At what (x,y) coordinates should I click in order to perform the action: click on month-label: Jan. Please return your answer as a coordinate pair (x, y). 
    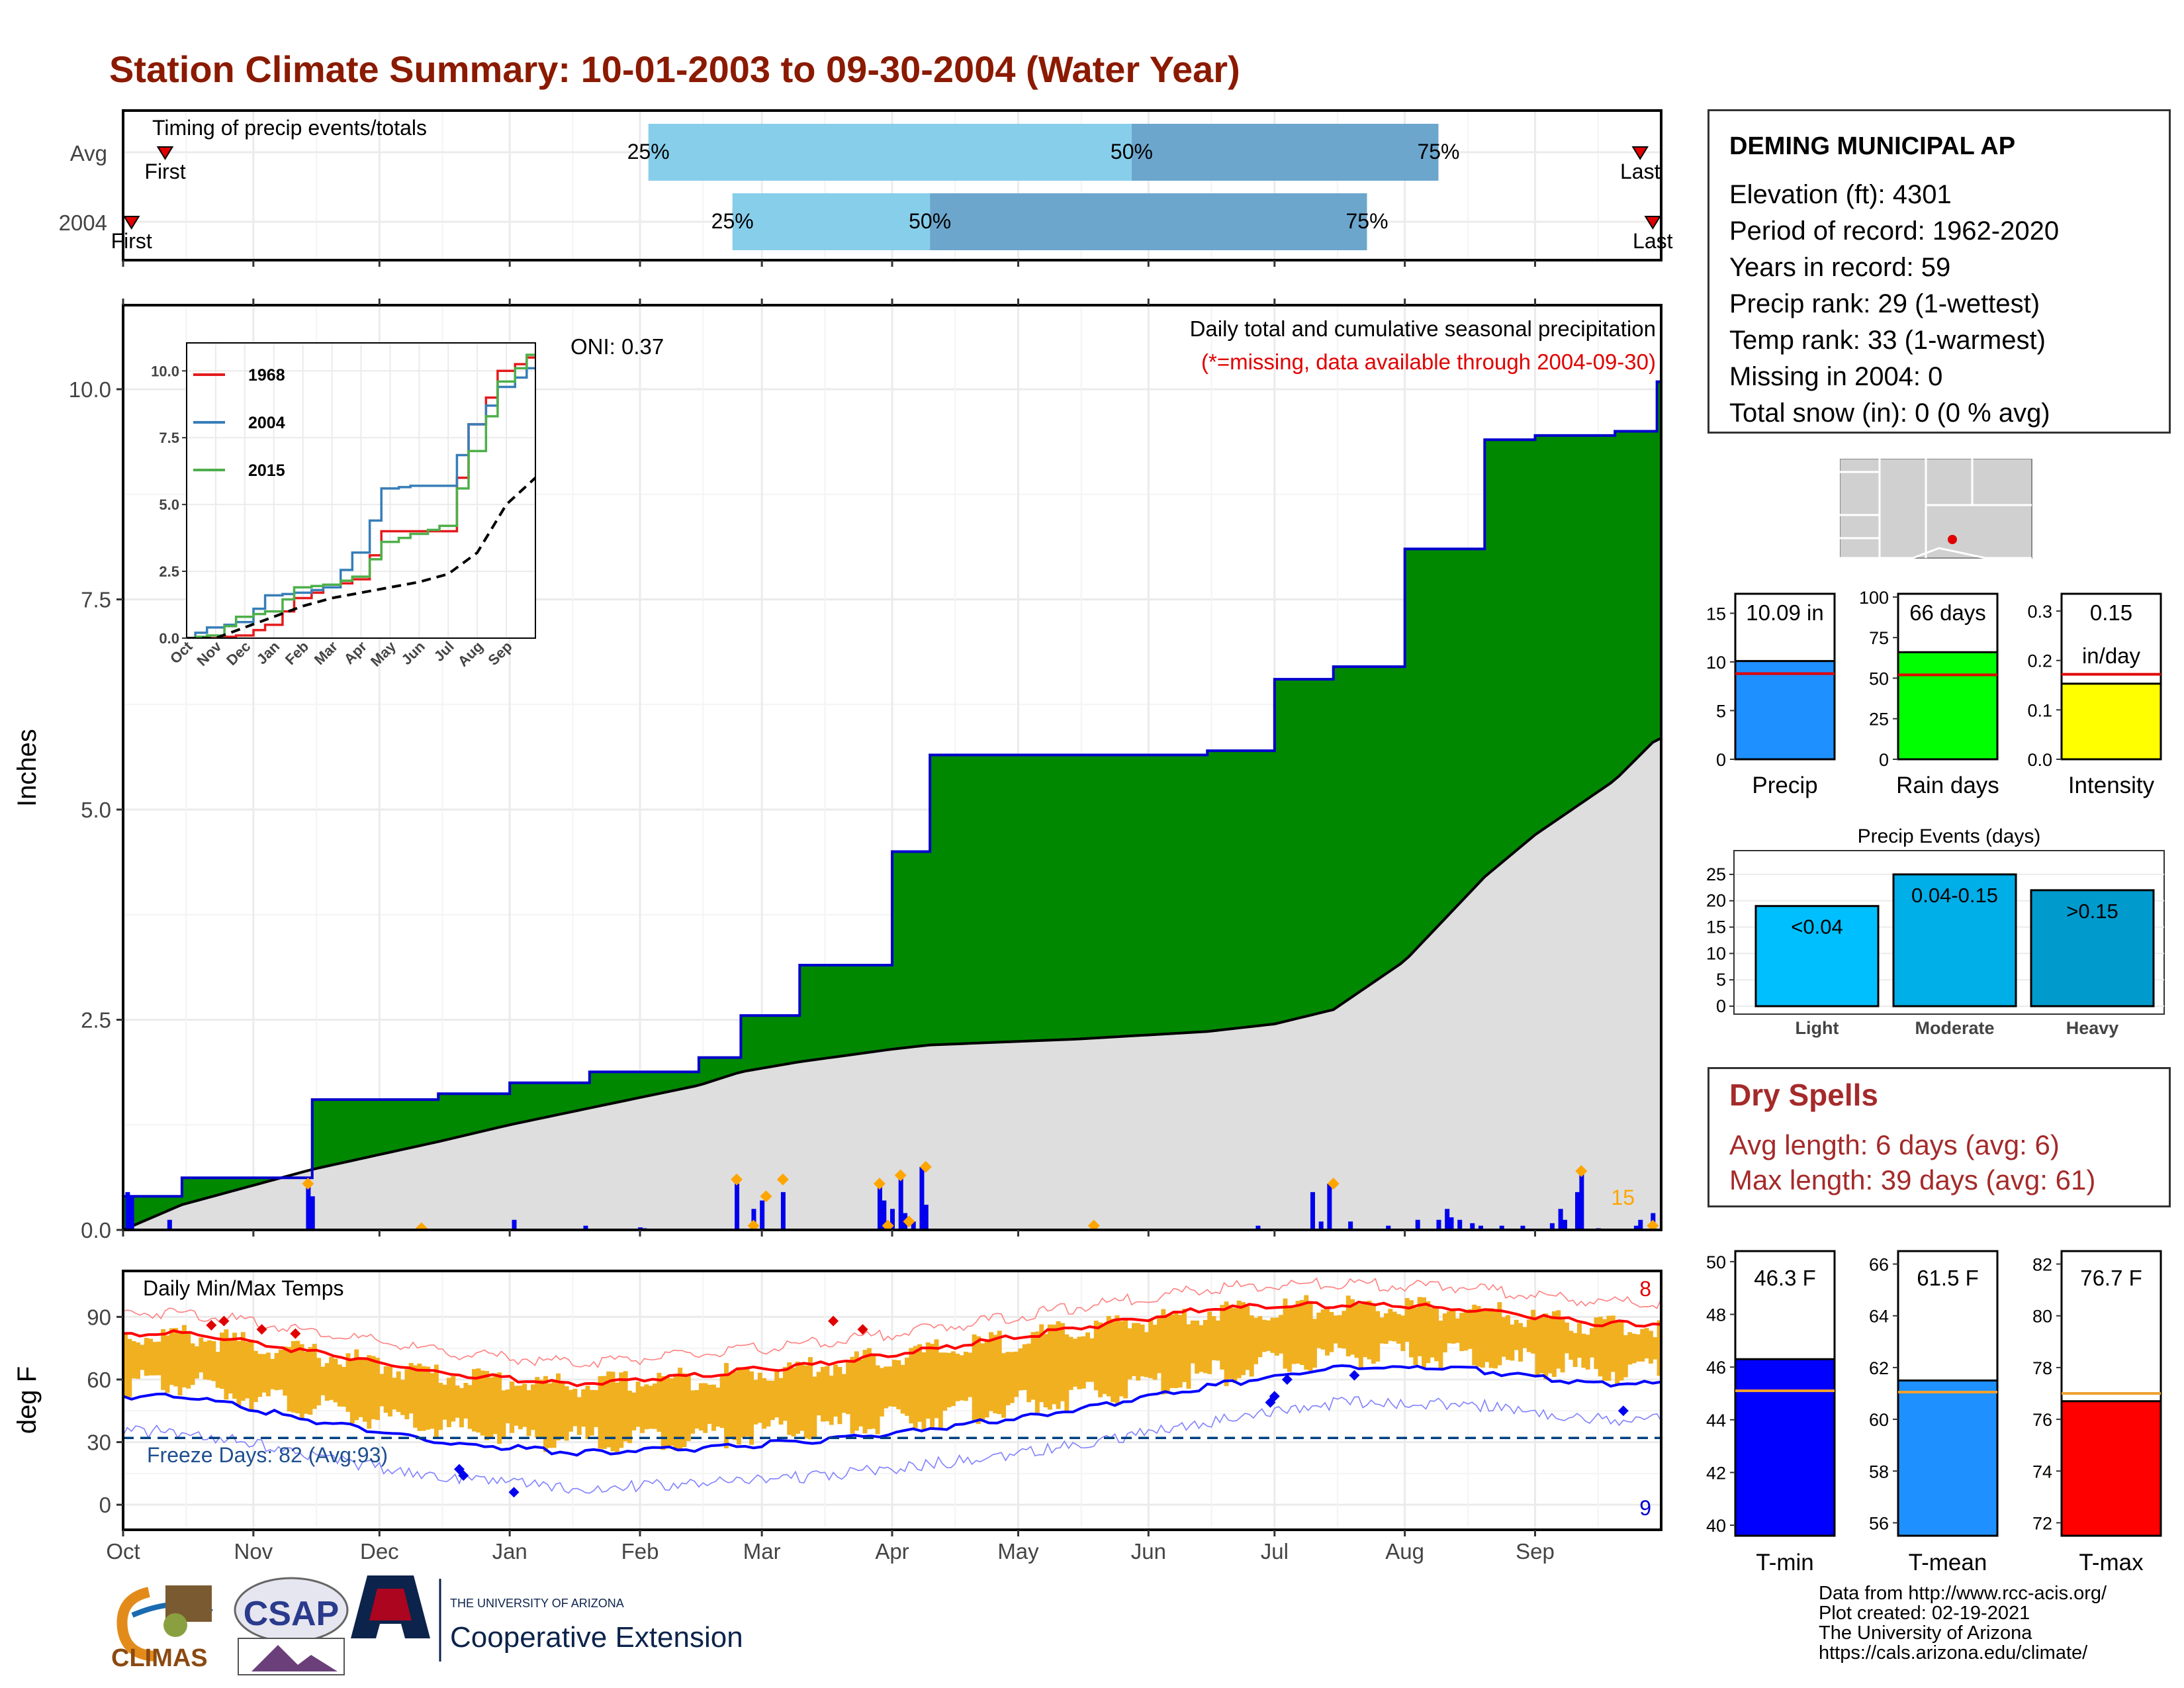
    Looking at the image, I should click on (509, 1551).